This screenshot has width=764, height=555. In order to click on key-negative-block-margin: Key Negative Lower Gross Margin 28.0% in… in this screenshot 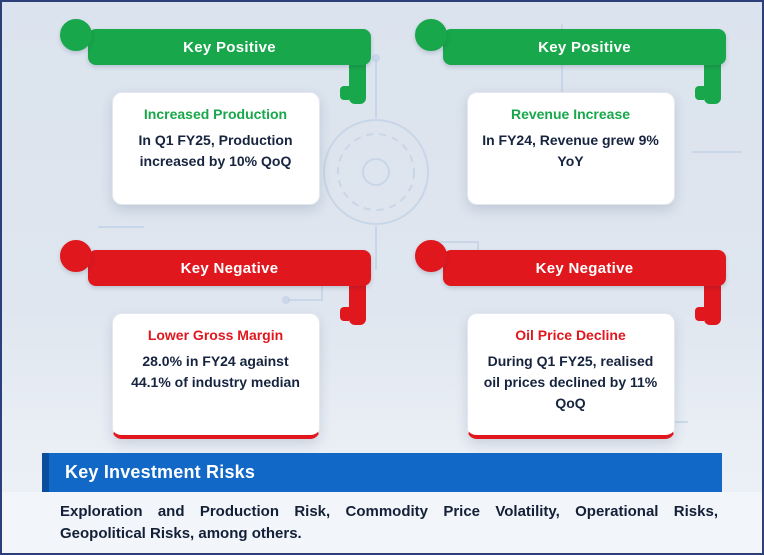, I will do `click(215, 339)`.